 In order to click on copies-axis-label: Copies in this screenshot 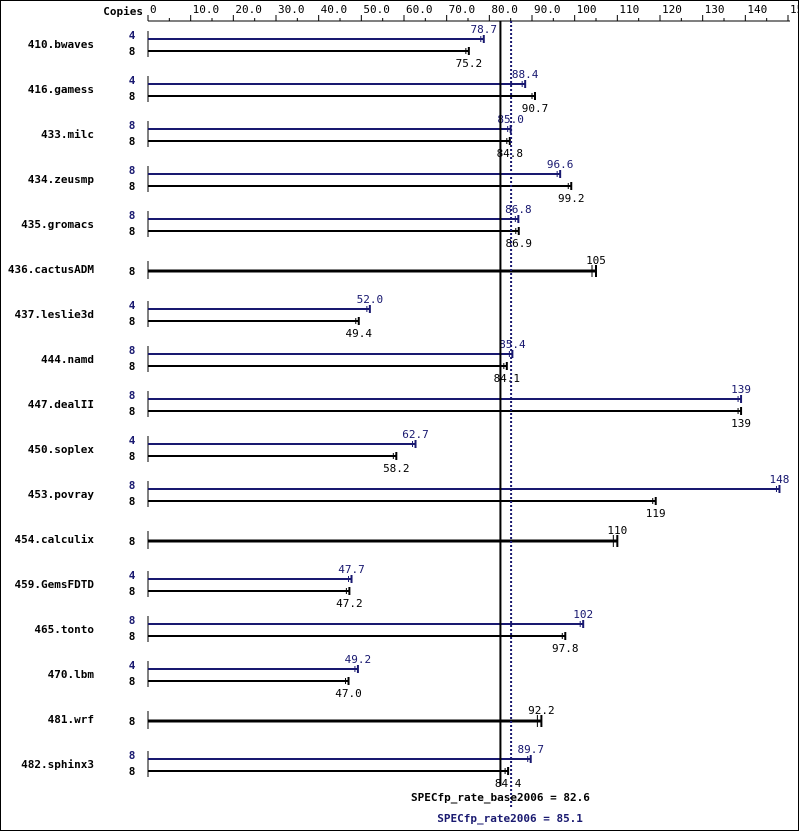, I will do `click(123, 11)`.